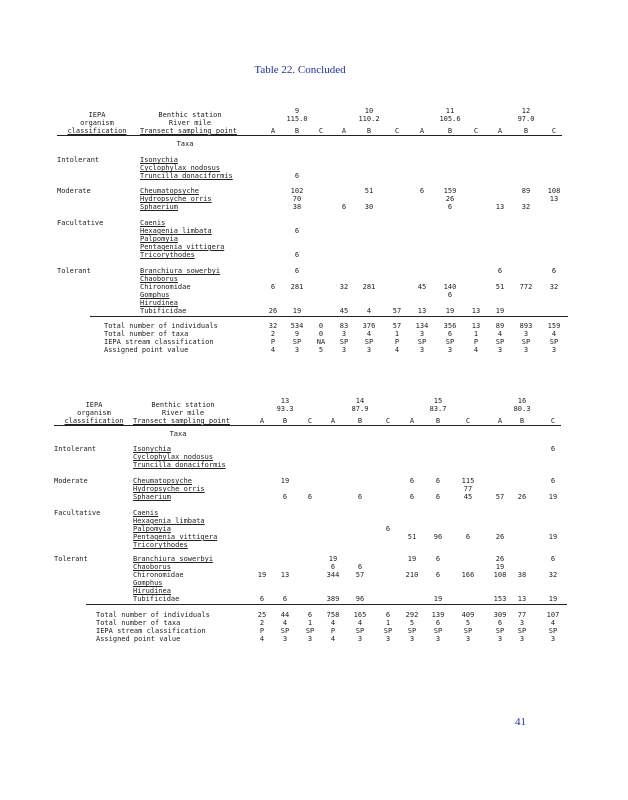  What do you see at coordinates (522, 615) in the screenshot?
I see `total-cell: 77` at bounding box center [522, 615].